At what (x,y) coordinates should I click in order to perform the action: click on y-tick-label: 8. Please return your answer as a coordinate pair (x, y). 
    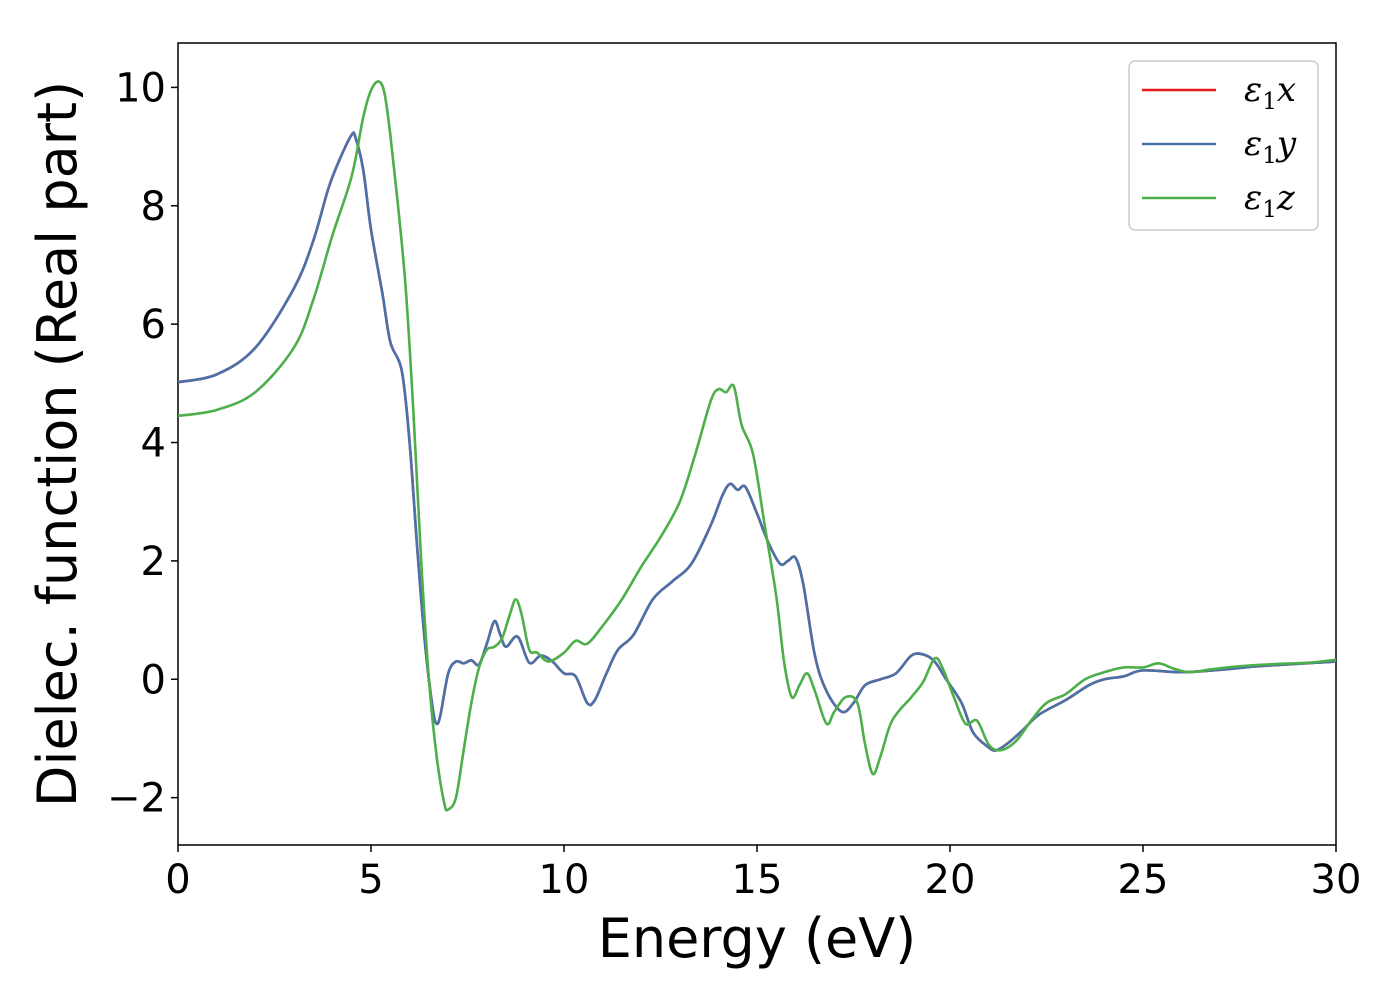
    Looking at the image, I should click on (153, 207).